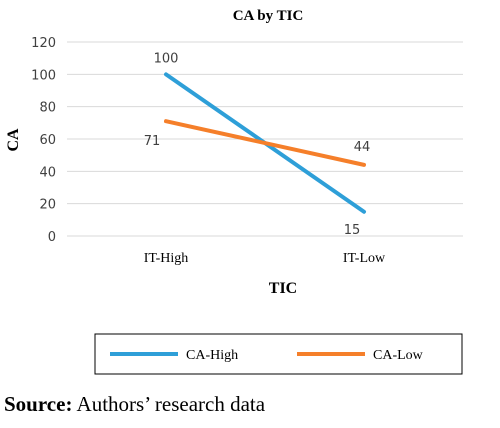 Image resolution: width=500 pixels, height=428 pixels. What do you see at coordinates (13, 140) in the screenshot?
I see `y-axis-title: CA` at bounding box center [13, 140].